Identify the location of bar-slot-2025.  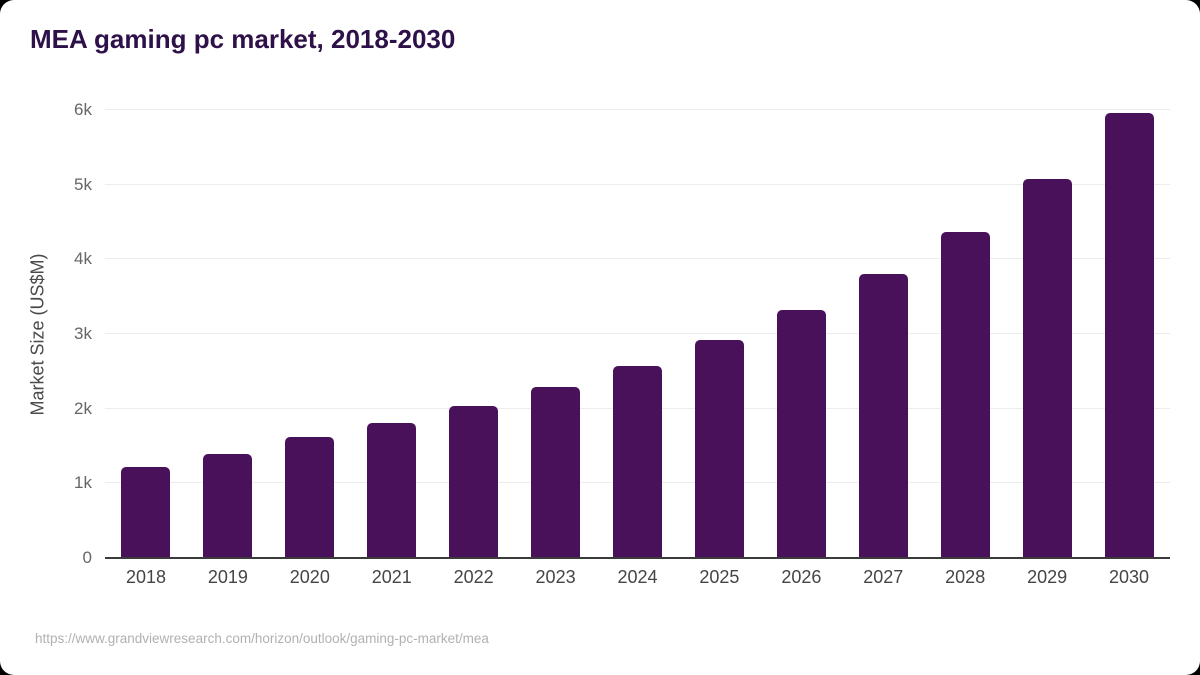
(719, 334).